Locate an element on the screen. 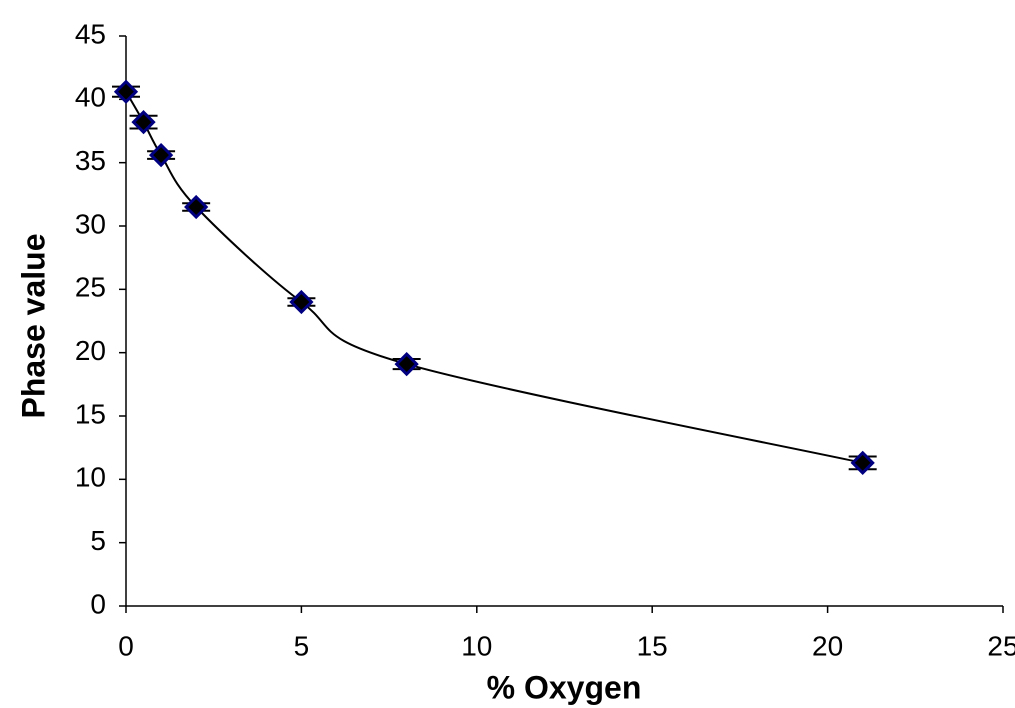 Image resolution: width=1015 pixels, height=708 pixels. y-tick-label: 25 is located at coordinates (90, 287).